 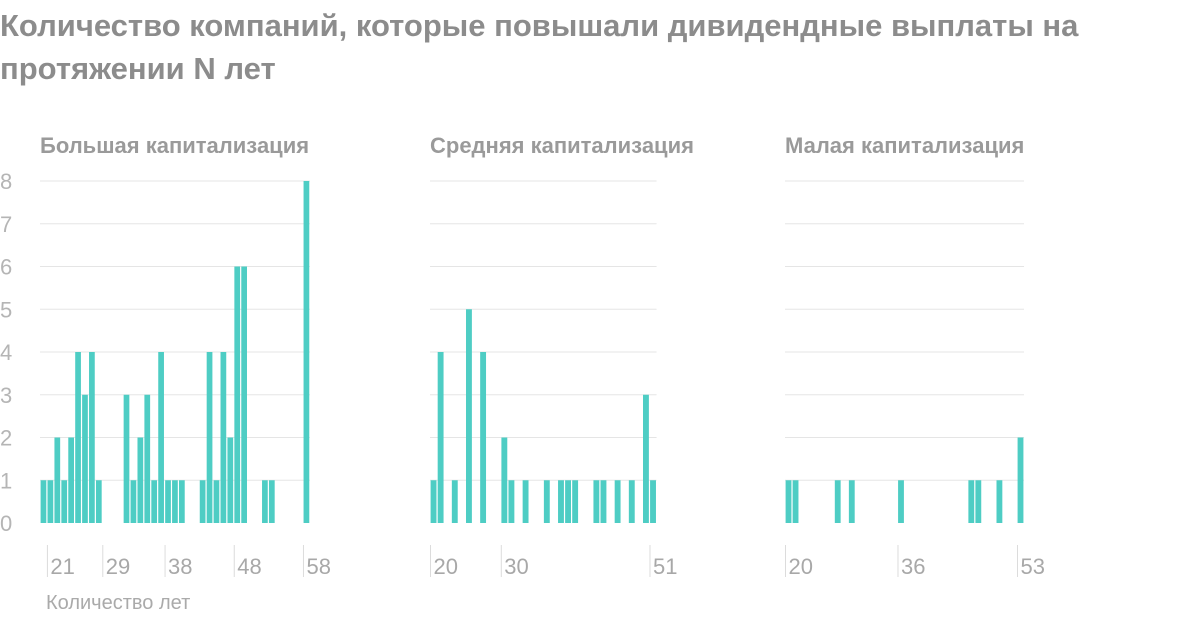 What do you see at coordinates (174, 145) in the screenshot?
I see `panel-title: Большая капитализация` at bounding box center [174, 145].